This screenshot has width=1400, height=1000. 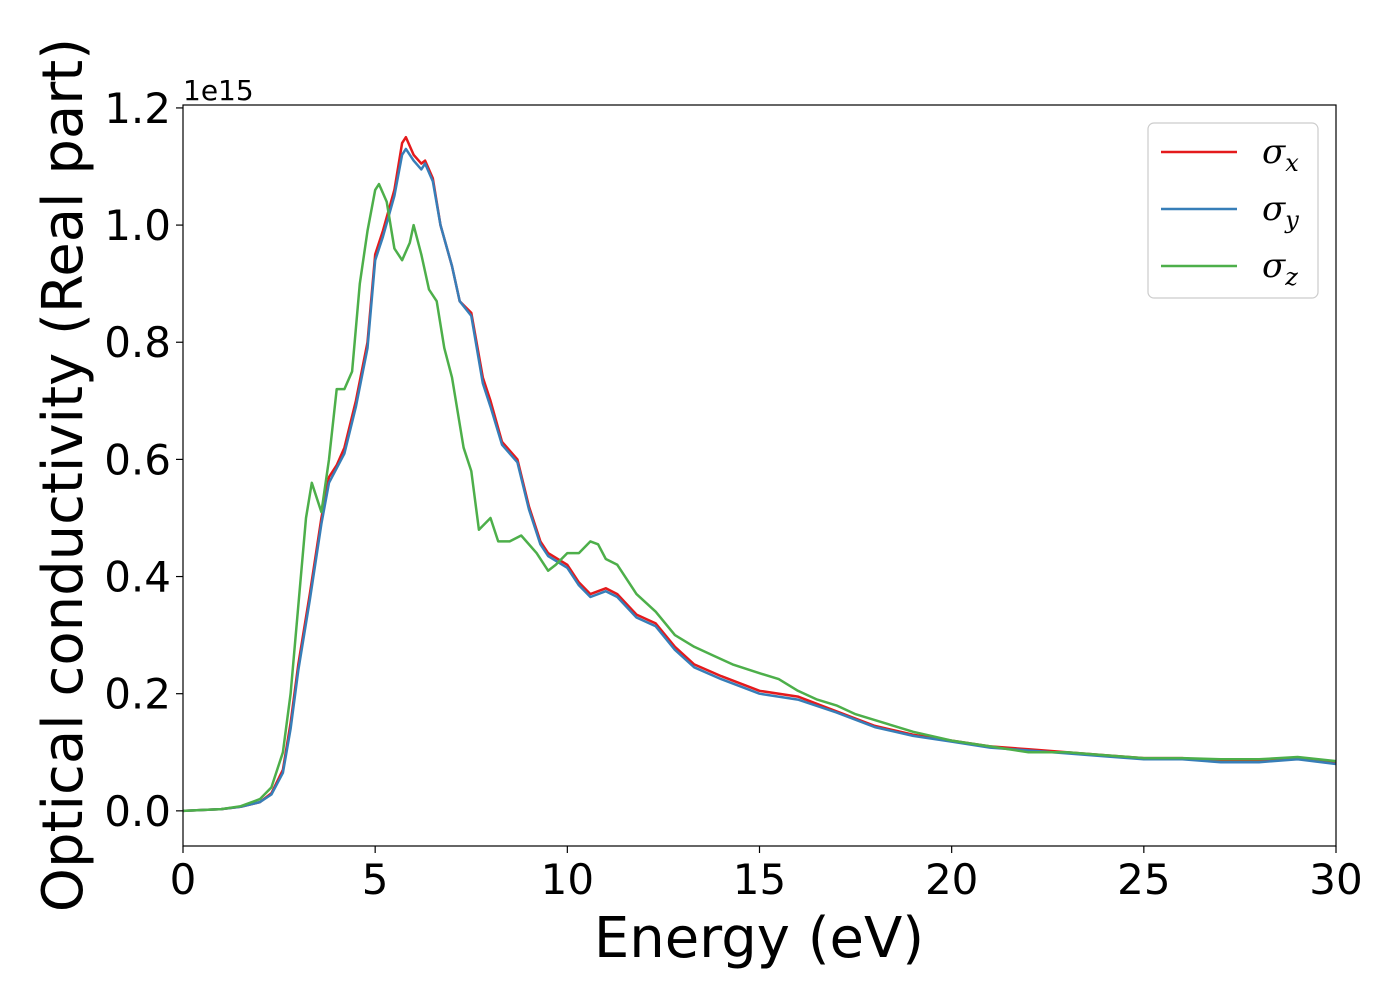 What do you see at coordinates (137, 225) in the screenshot?
I see `y-tick-label: 1.0` at bounding box center [137, 225].